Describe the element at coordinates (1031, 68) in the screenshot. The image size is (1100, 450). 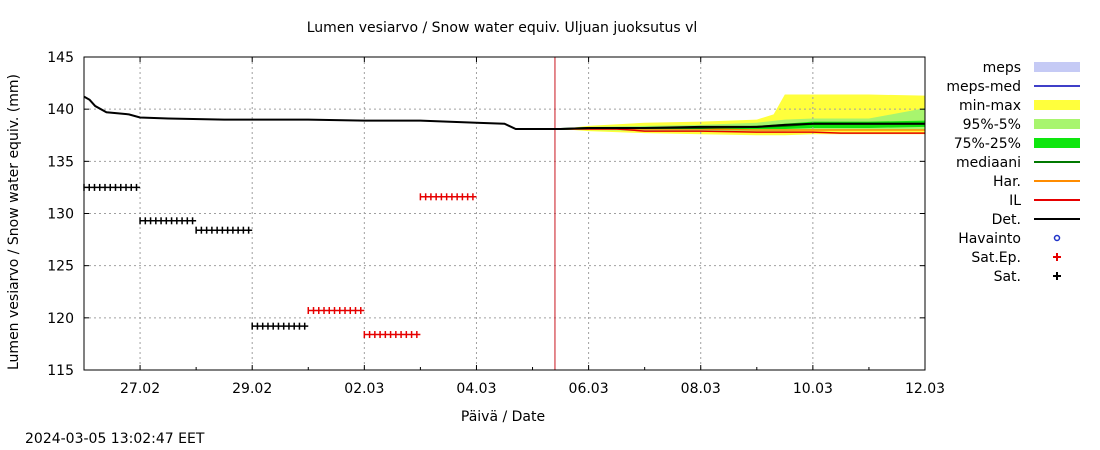
I see `legend-item-meps: meps` at that location.